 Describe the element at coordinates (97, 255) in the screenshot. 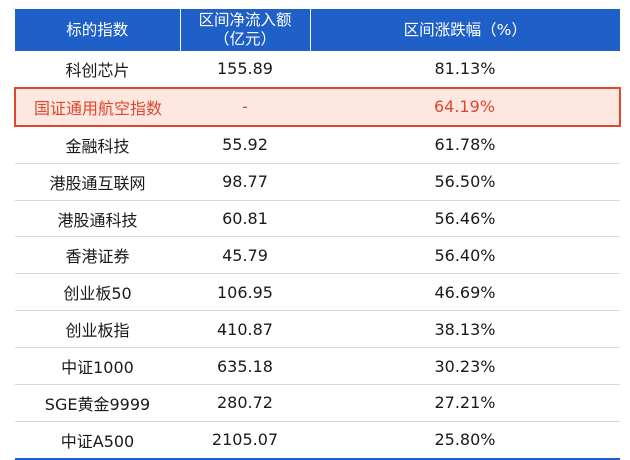

I see `cell-index-name: 香港证券` at that location.